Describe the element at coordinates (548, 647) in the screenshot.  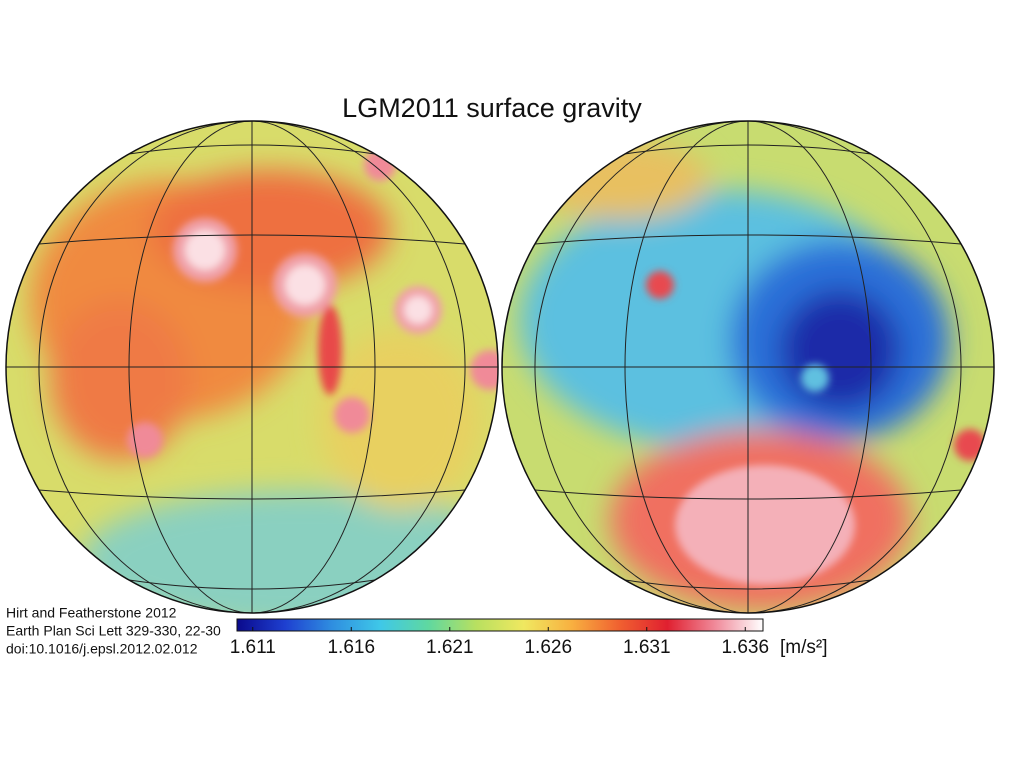
I see `colorbar-tick-label: 1.626` at that location.